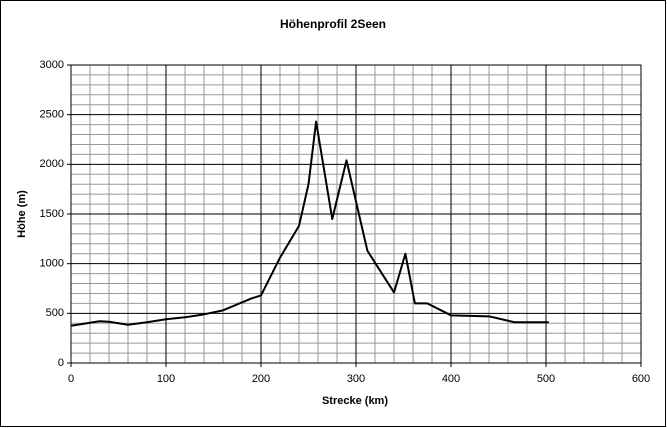  What do you see at coordinates (451, 379) in the screenshot?
I see `x-tick-label: 400` at bounding box center [451, 379].